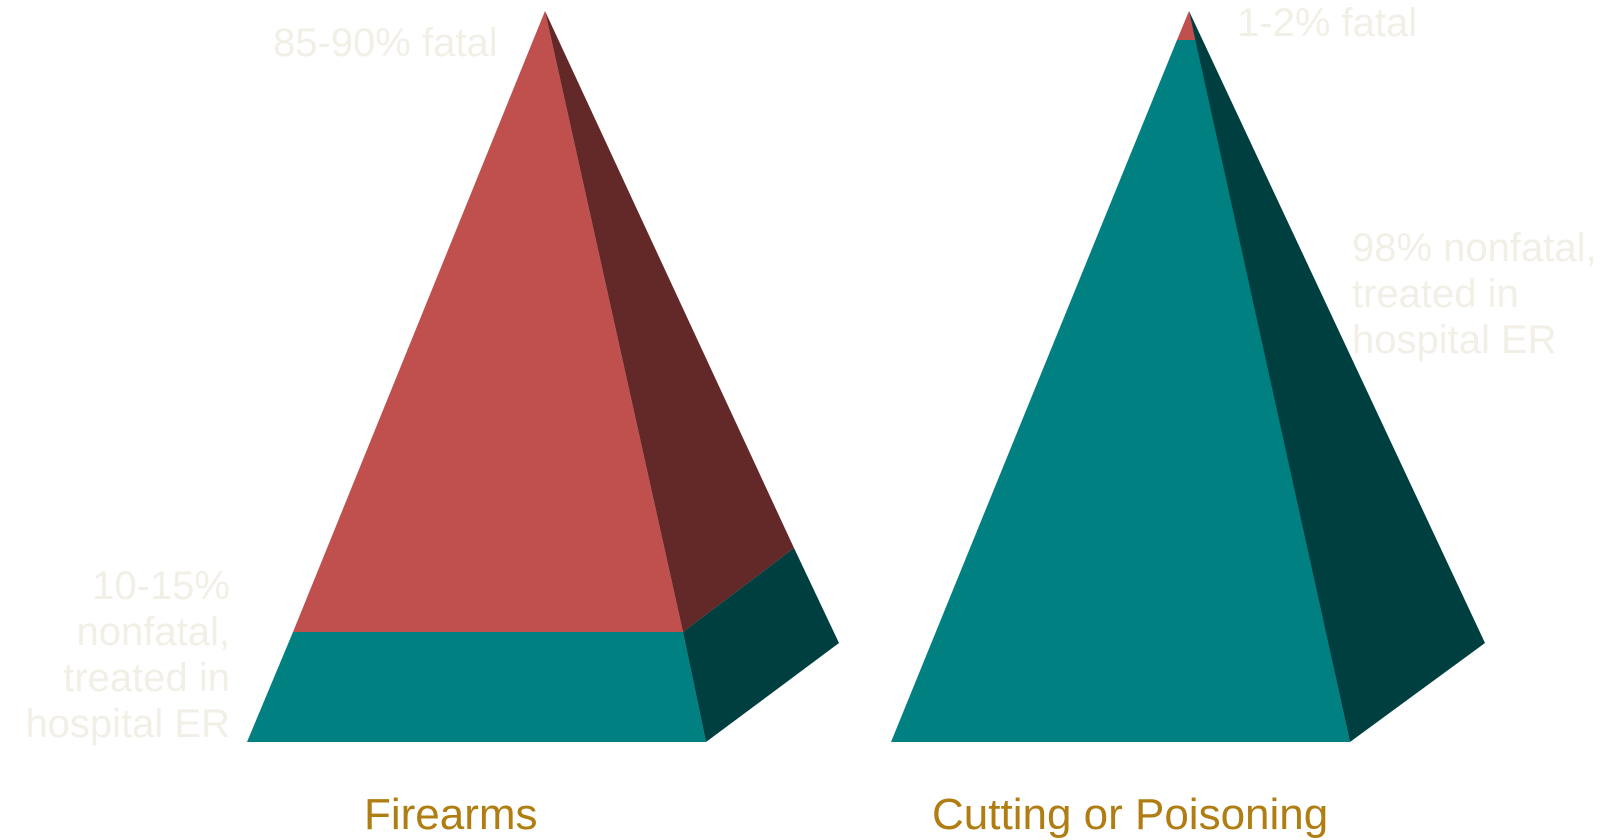 This screenshot has height=840, width=1618. What do you see at coordinates (761, 645) in the screenshot?
I see `firearms-nonfatal-side-face` at bounding box center [761, 645].